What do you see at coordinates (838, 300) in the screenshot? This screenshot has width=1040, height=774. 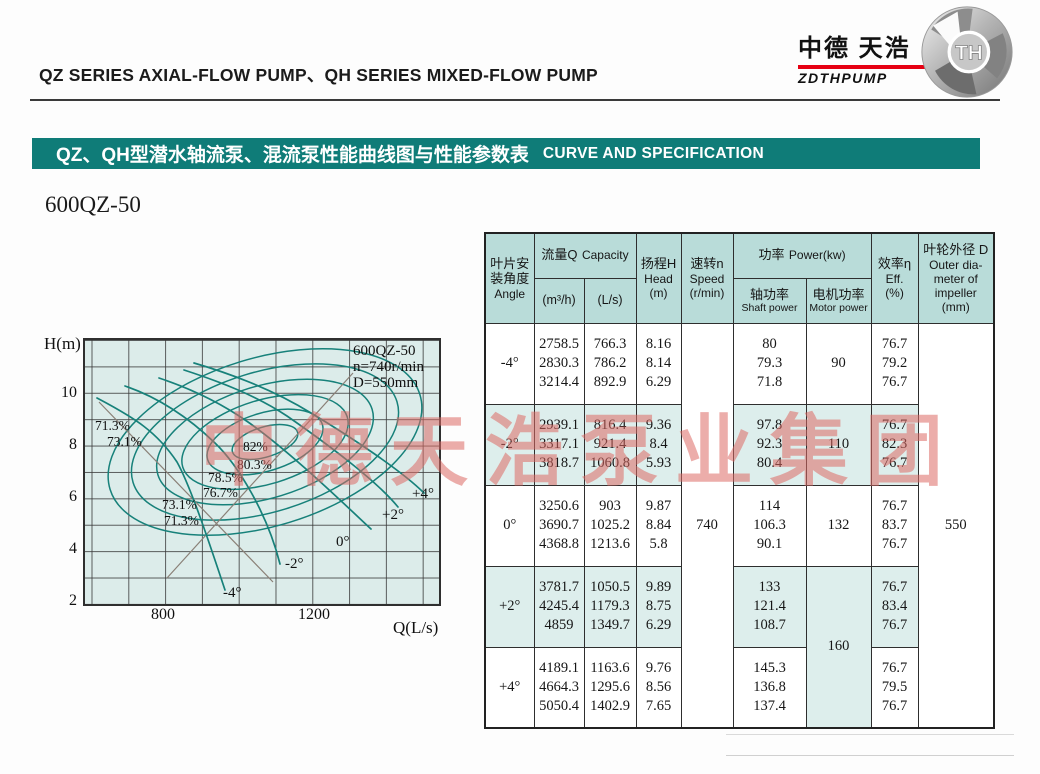 I see `col-header-motor-power: 电机功率 Motor power` at bounding box center [838, 300].